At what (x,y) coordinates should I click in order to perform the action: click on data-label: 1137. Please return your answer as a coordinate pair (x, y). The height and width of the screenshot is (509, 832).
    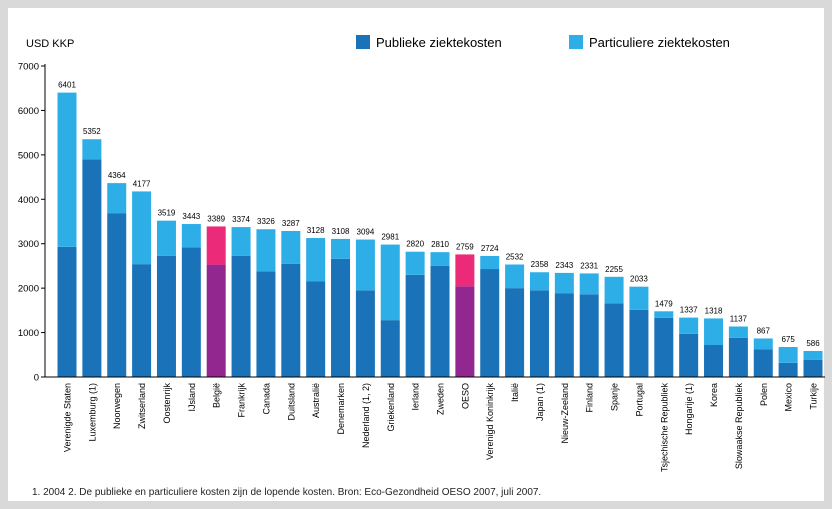
    Looking at the image, I should click on (739, 318).